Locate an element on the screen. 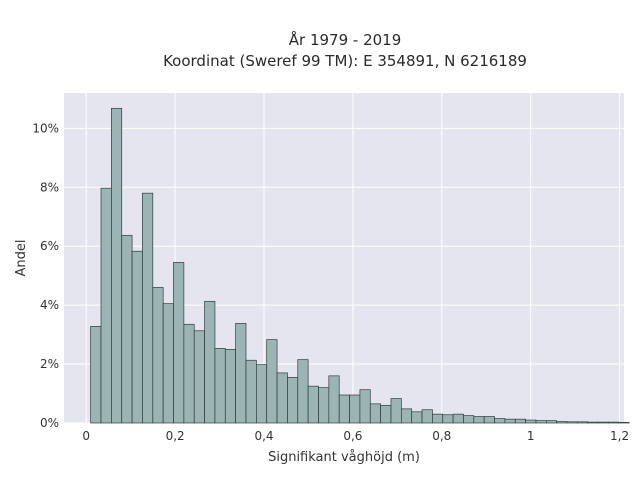 The height and width of the screenshot is (480, 640). x-tick-label: 1 is located at coordinates (531, 436).